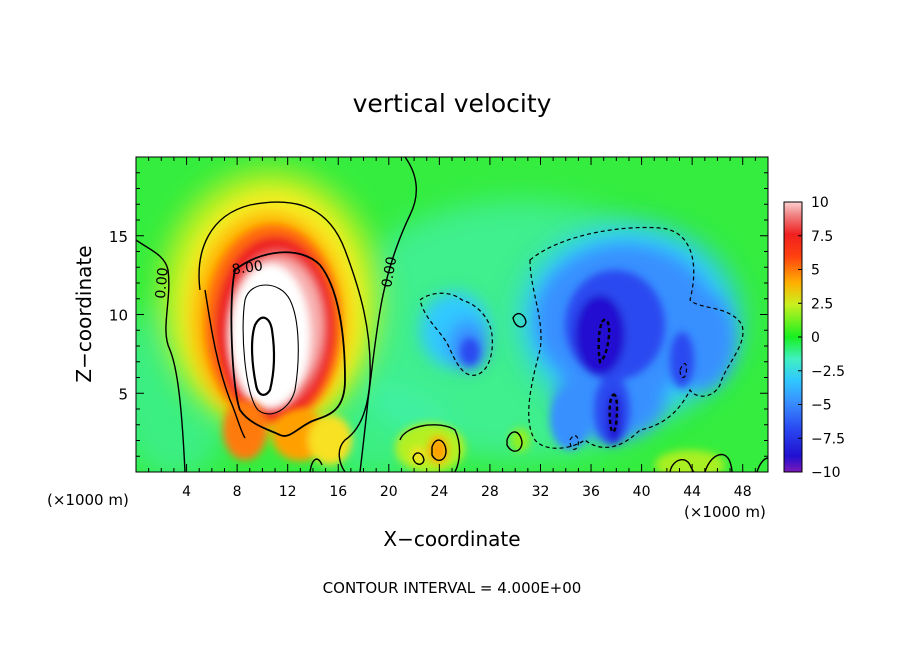  I want to click on x-tick-label: 20, so click(389, 492).